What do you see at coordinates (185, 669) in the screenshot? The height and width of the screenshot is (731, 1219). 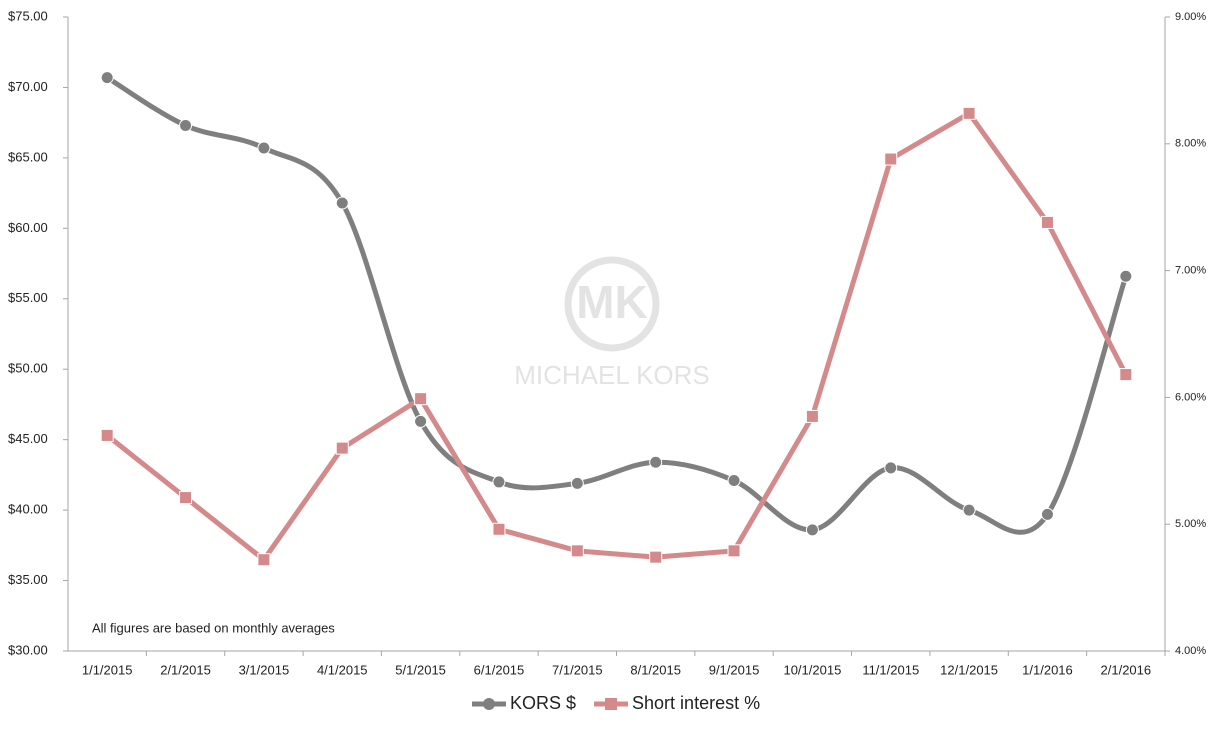 I see `x-tick-label: 2/1/2015` at bounding box center [185, 669].